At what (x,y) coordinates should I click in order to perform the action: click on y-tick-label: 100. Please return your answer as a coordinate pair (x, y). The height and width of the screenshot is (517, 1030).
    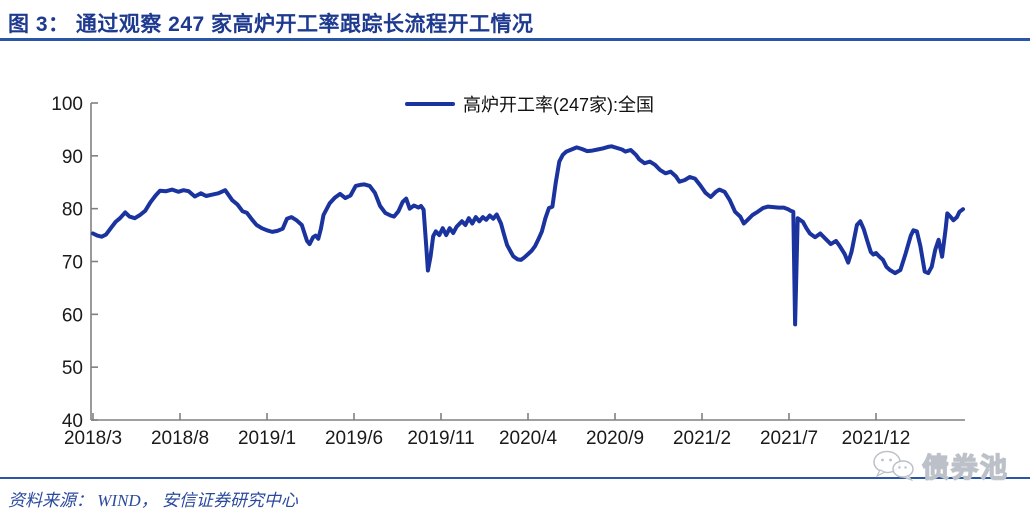
    Looking at the image, I should click on (67, 104).